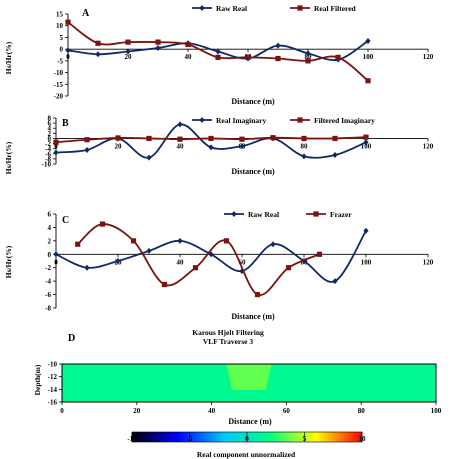 This screenshot has height=459, width=474. What do you see at coordinates (53, 390) in the screenshot?
I see `y-tick-label: -14` at bounding box center [53, 390].